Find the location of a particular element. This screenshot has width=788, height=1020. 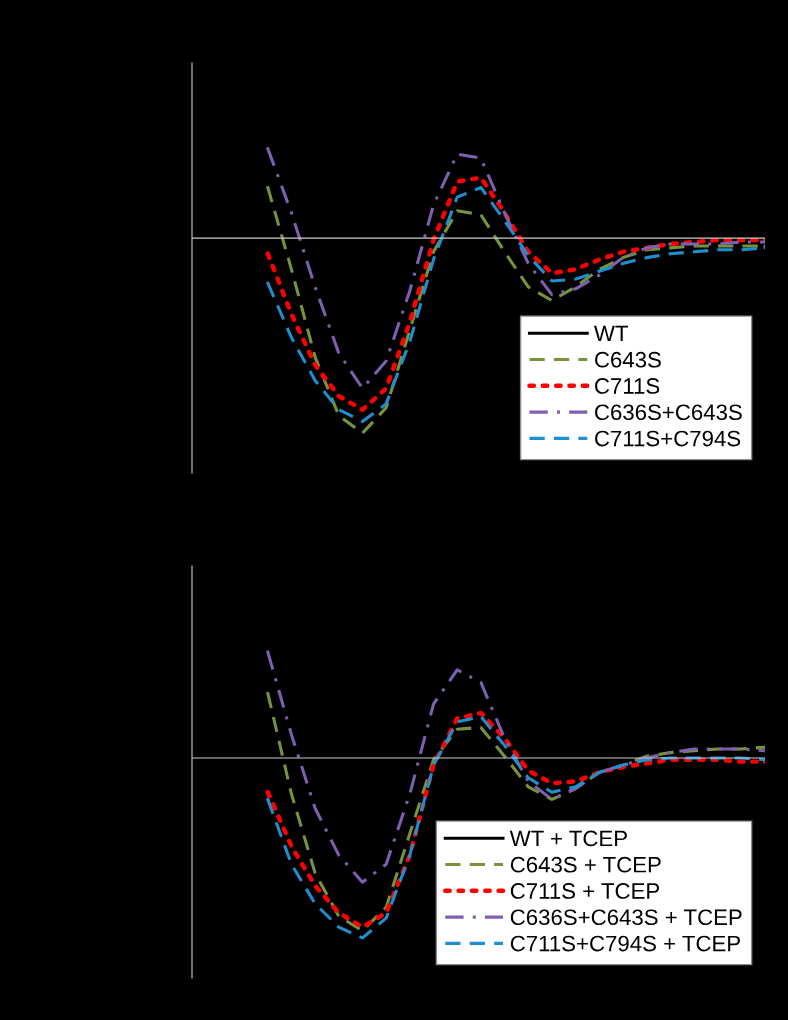

legend-label: C711S+C794S + TCEP is located at coordinates (625, 943).